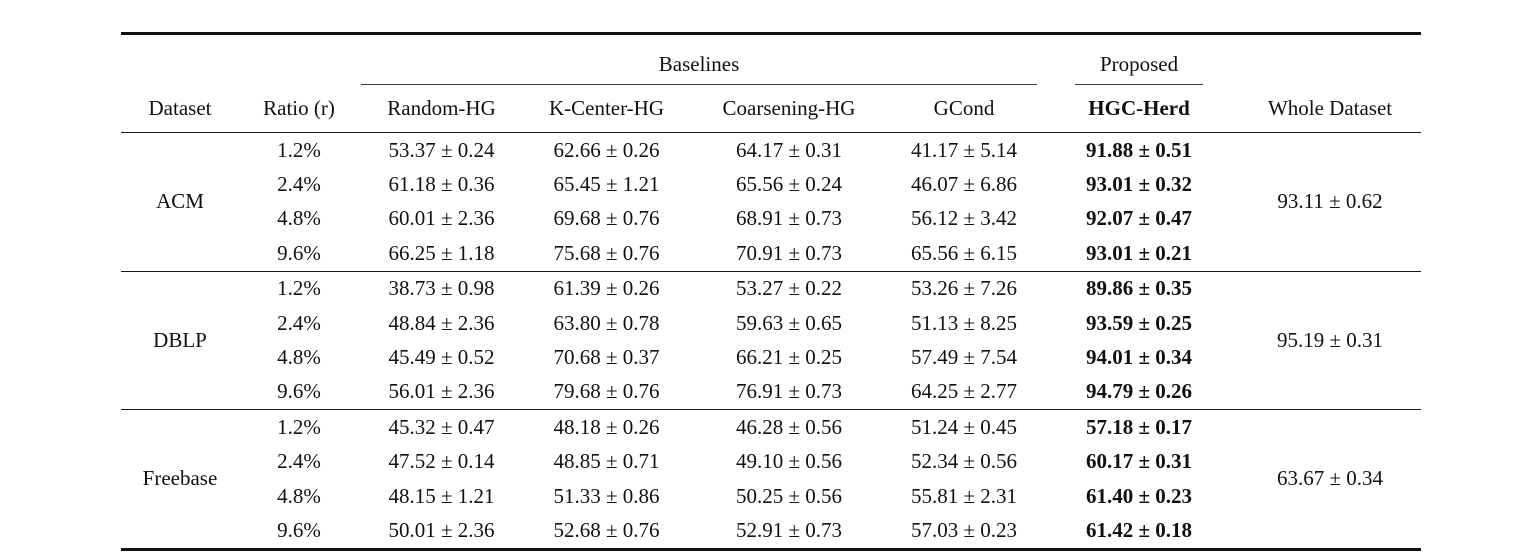 The height and width of the screenshot is (558, 1540). What do you see at coordinates (1139, 184) in the screenshot?
I see `hgc-herd-cell: 93.01 ± 0.32` at bounding box center [1139, 184].